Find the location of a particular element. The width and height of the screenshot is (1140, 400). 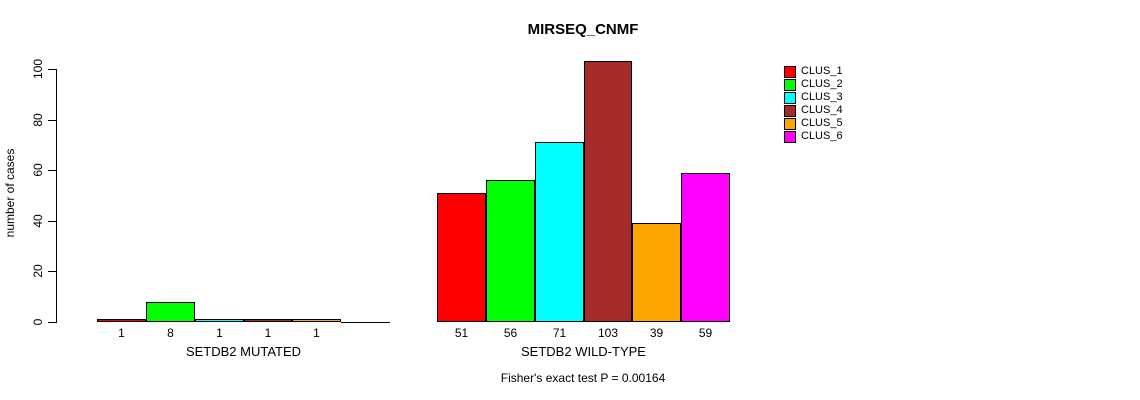

bar-value-label: 51 is located at coordinates (461, 333).